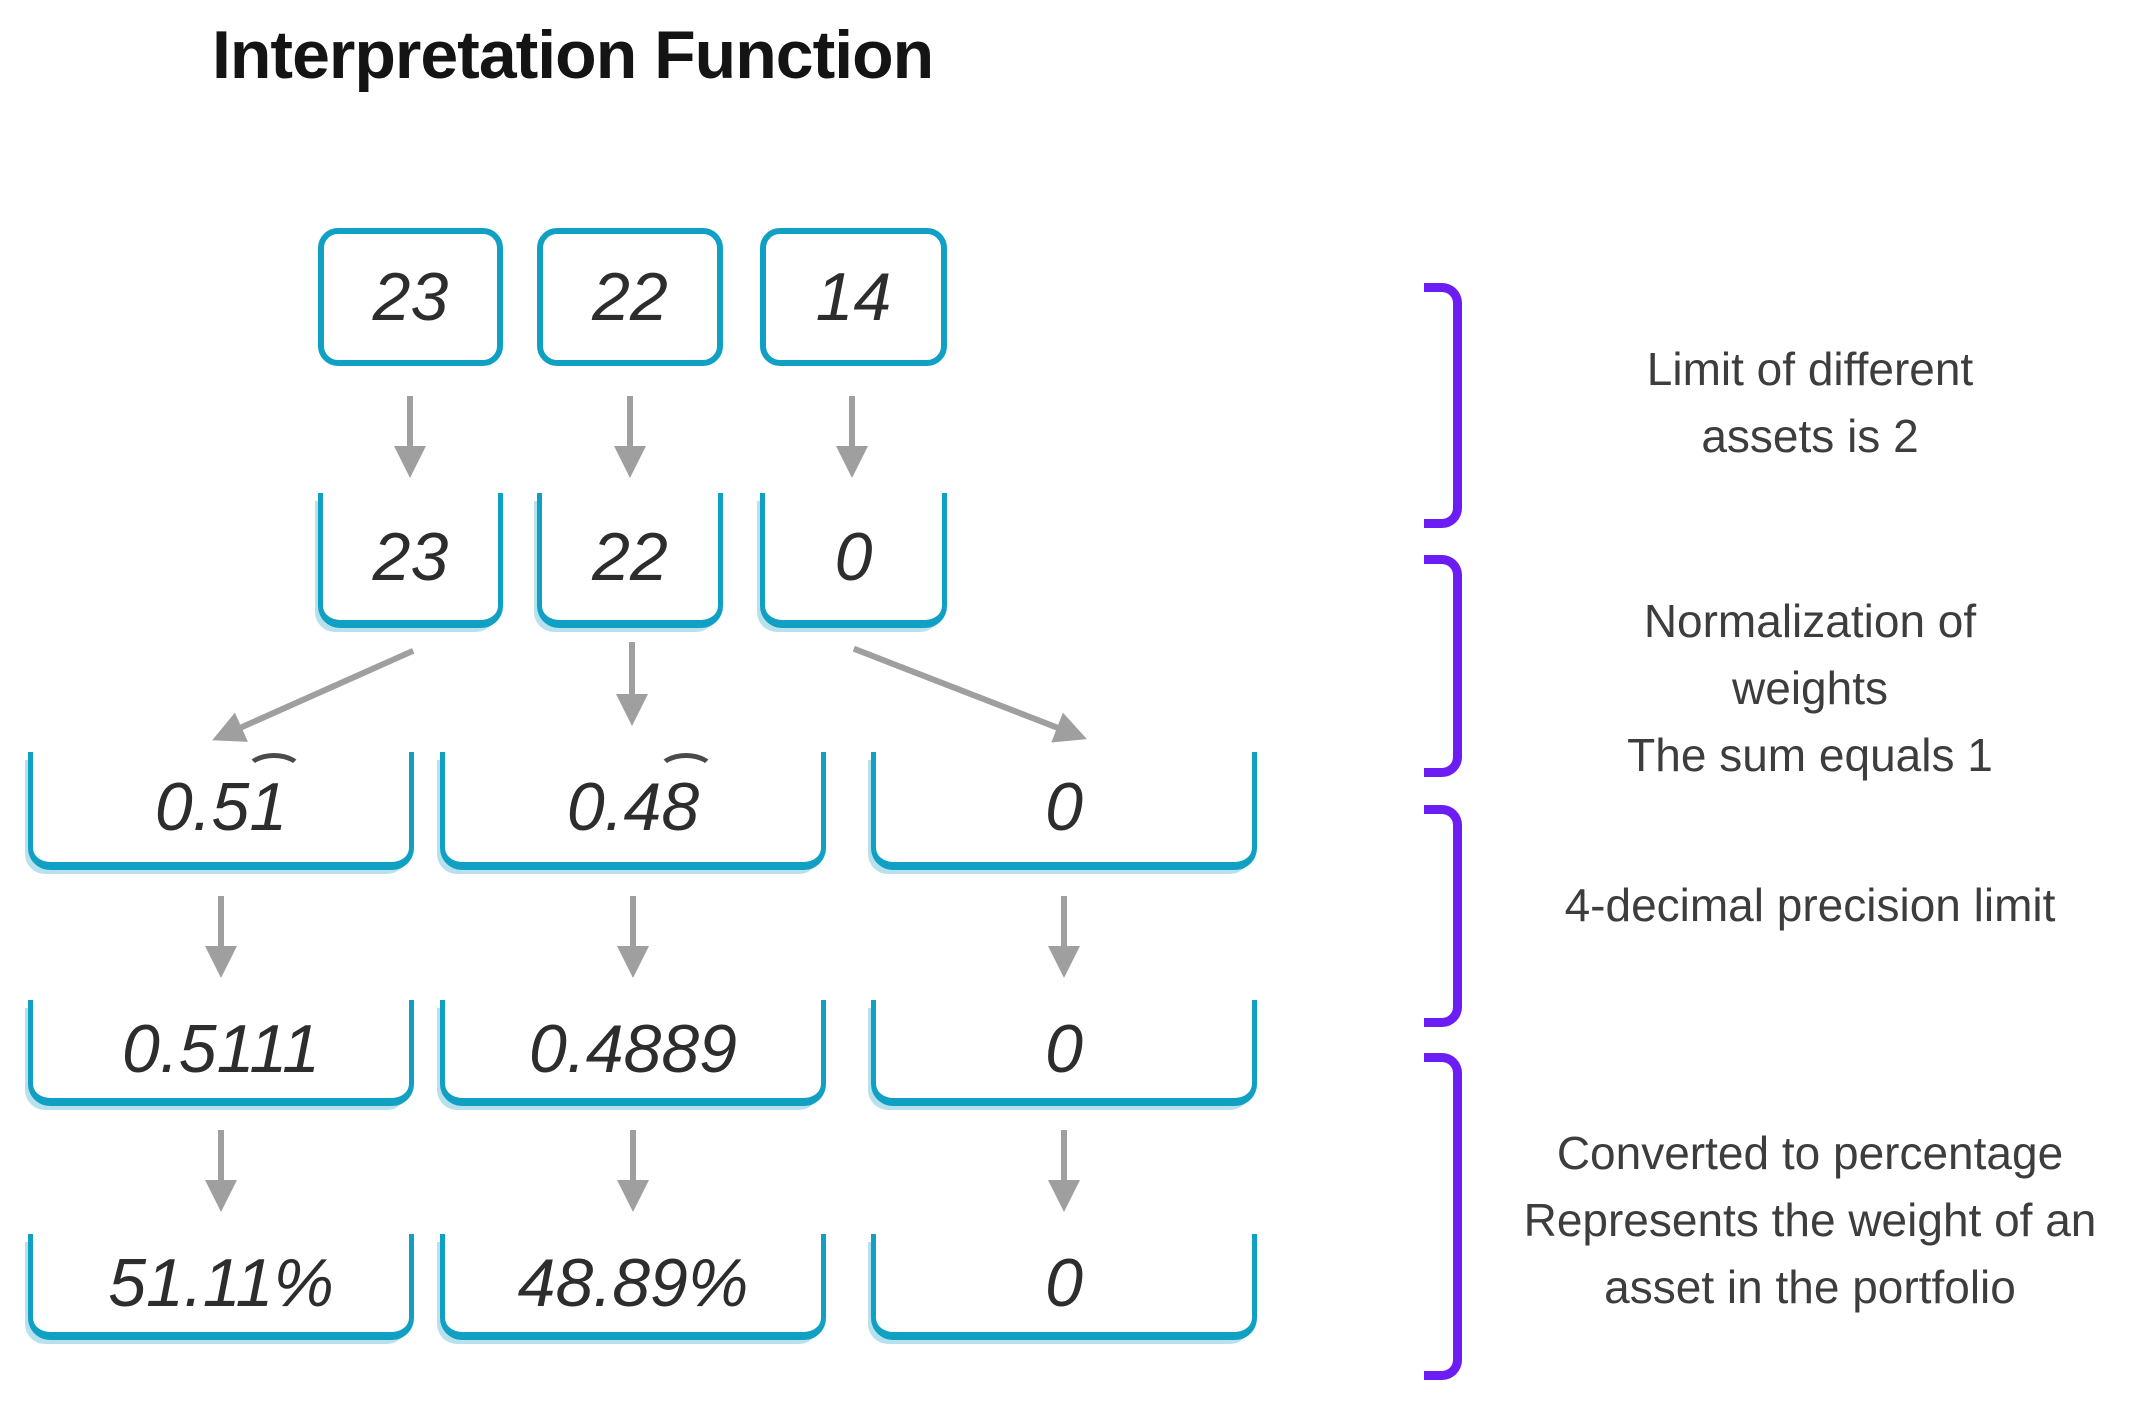 Image resolution: width=2154 pixels, height=1415 pixels. What do you see at coordinates (641, 797) in the screenshot?
I see `repeating-decimal-value: 0.48` at bounding box center [641, 797].